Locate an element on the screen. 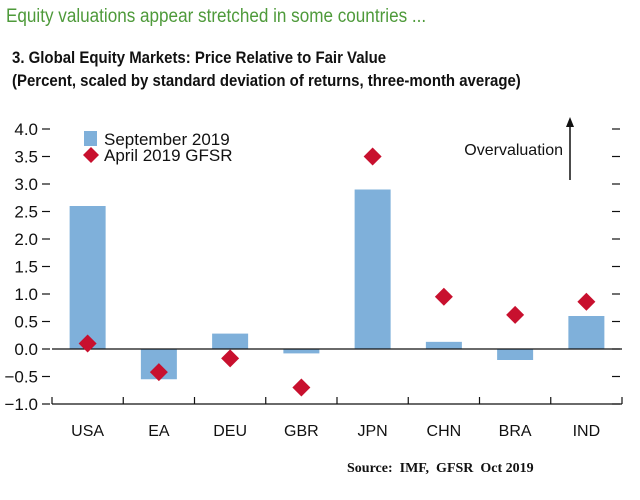 The height and width of the screenshot is (500, 640). bar-jpn is located at coordinates (372, 269).